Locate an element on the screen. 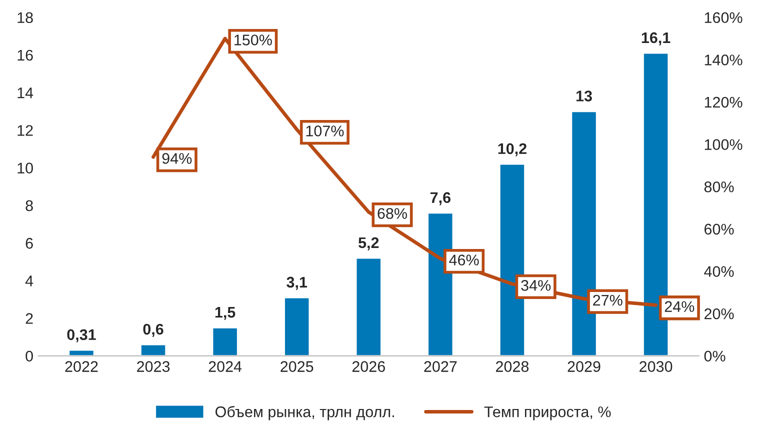  x-tick-label: 2028 is located at coordinates (512, 366).